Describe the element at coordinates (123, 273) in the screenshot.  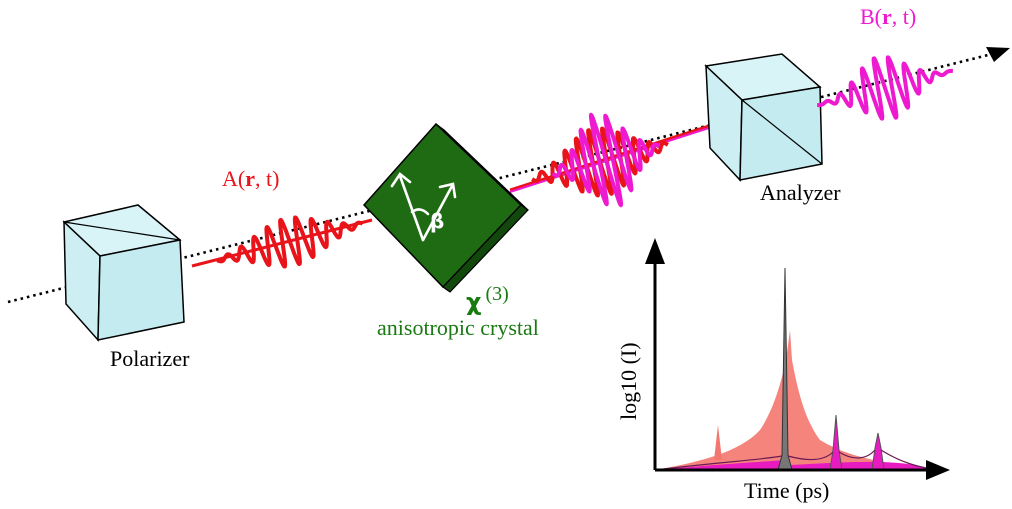
I see `polarizer-cube` at that location.